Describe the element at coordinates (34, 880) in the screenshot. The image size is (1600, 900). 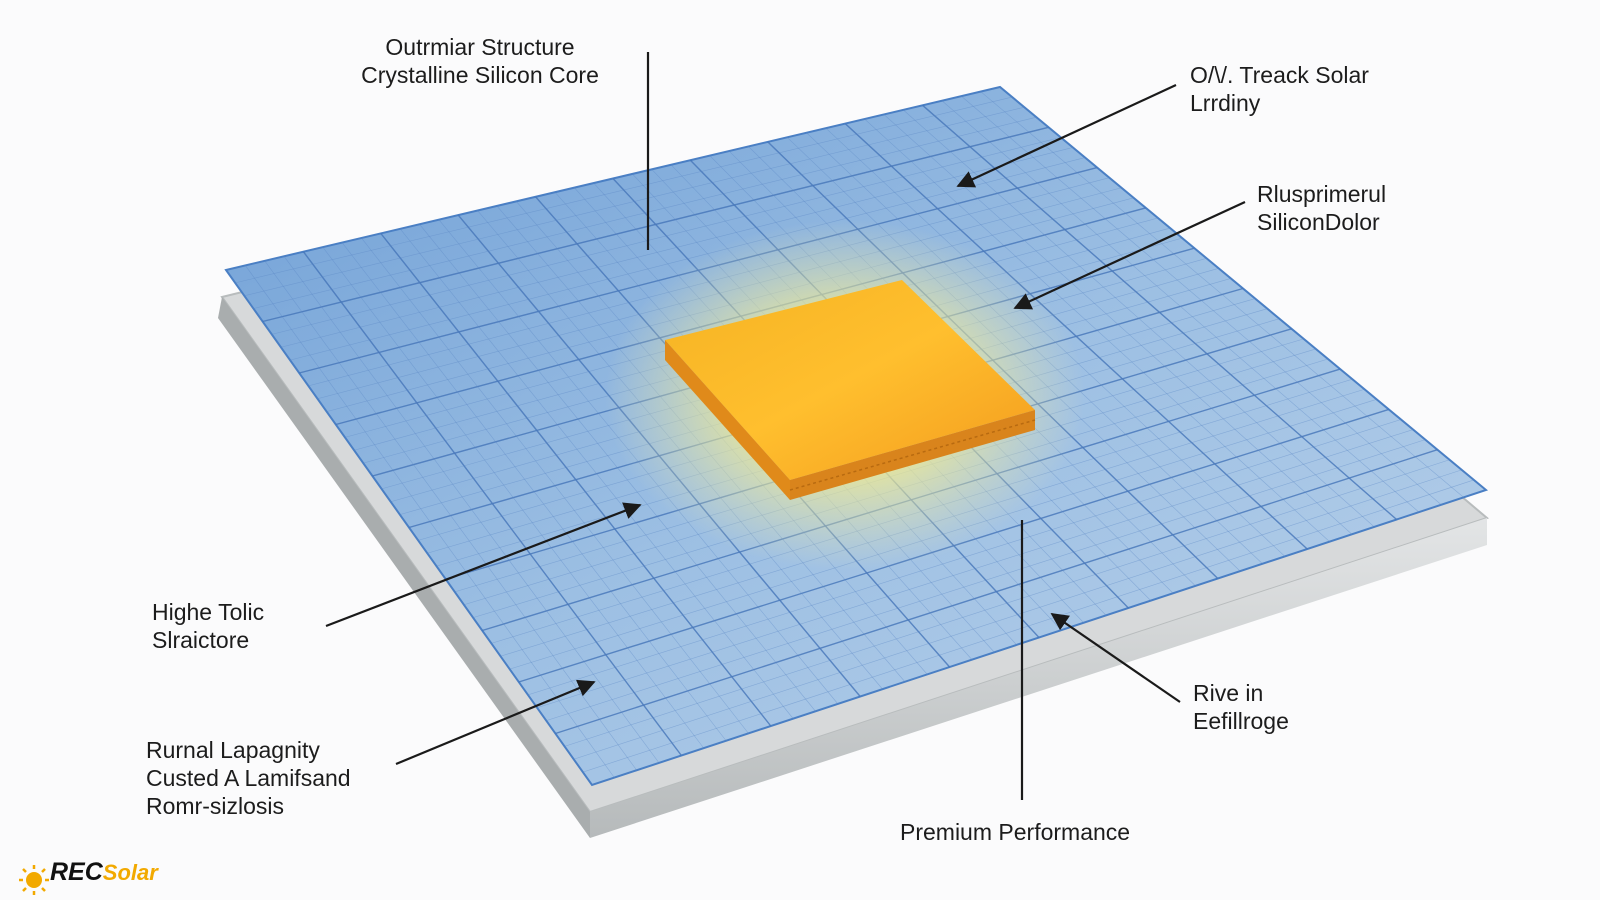
I see `sun-icon` at that location.